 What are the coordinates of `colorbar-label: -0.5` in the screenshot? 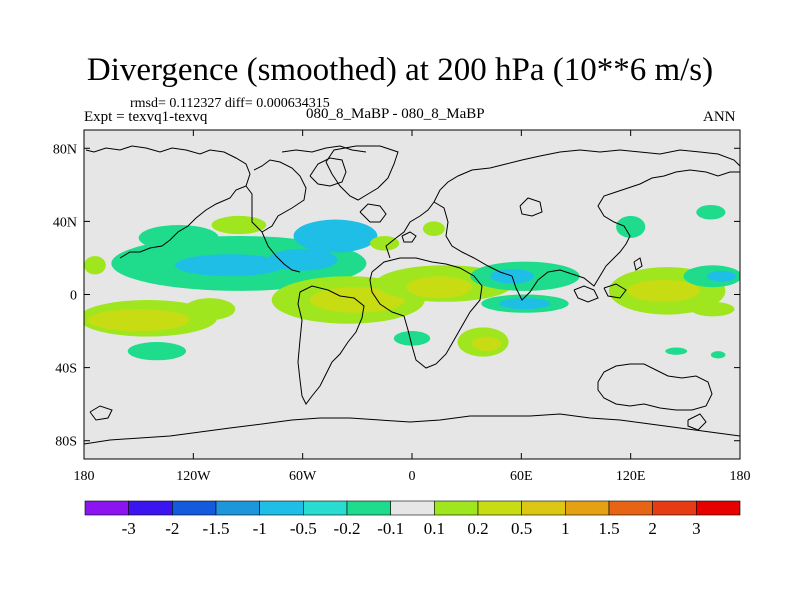 It's located at (303, 528).